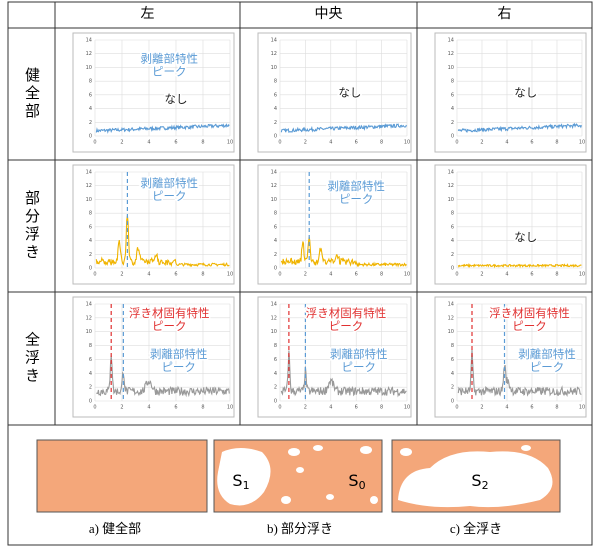 Image resolution: width=600 pixels, height=547 pixels. What do you see at coordinates (240, 482) in the screenshot?
I see `region-label: S1` at bounding box center [240, 482].